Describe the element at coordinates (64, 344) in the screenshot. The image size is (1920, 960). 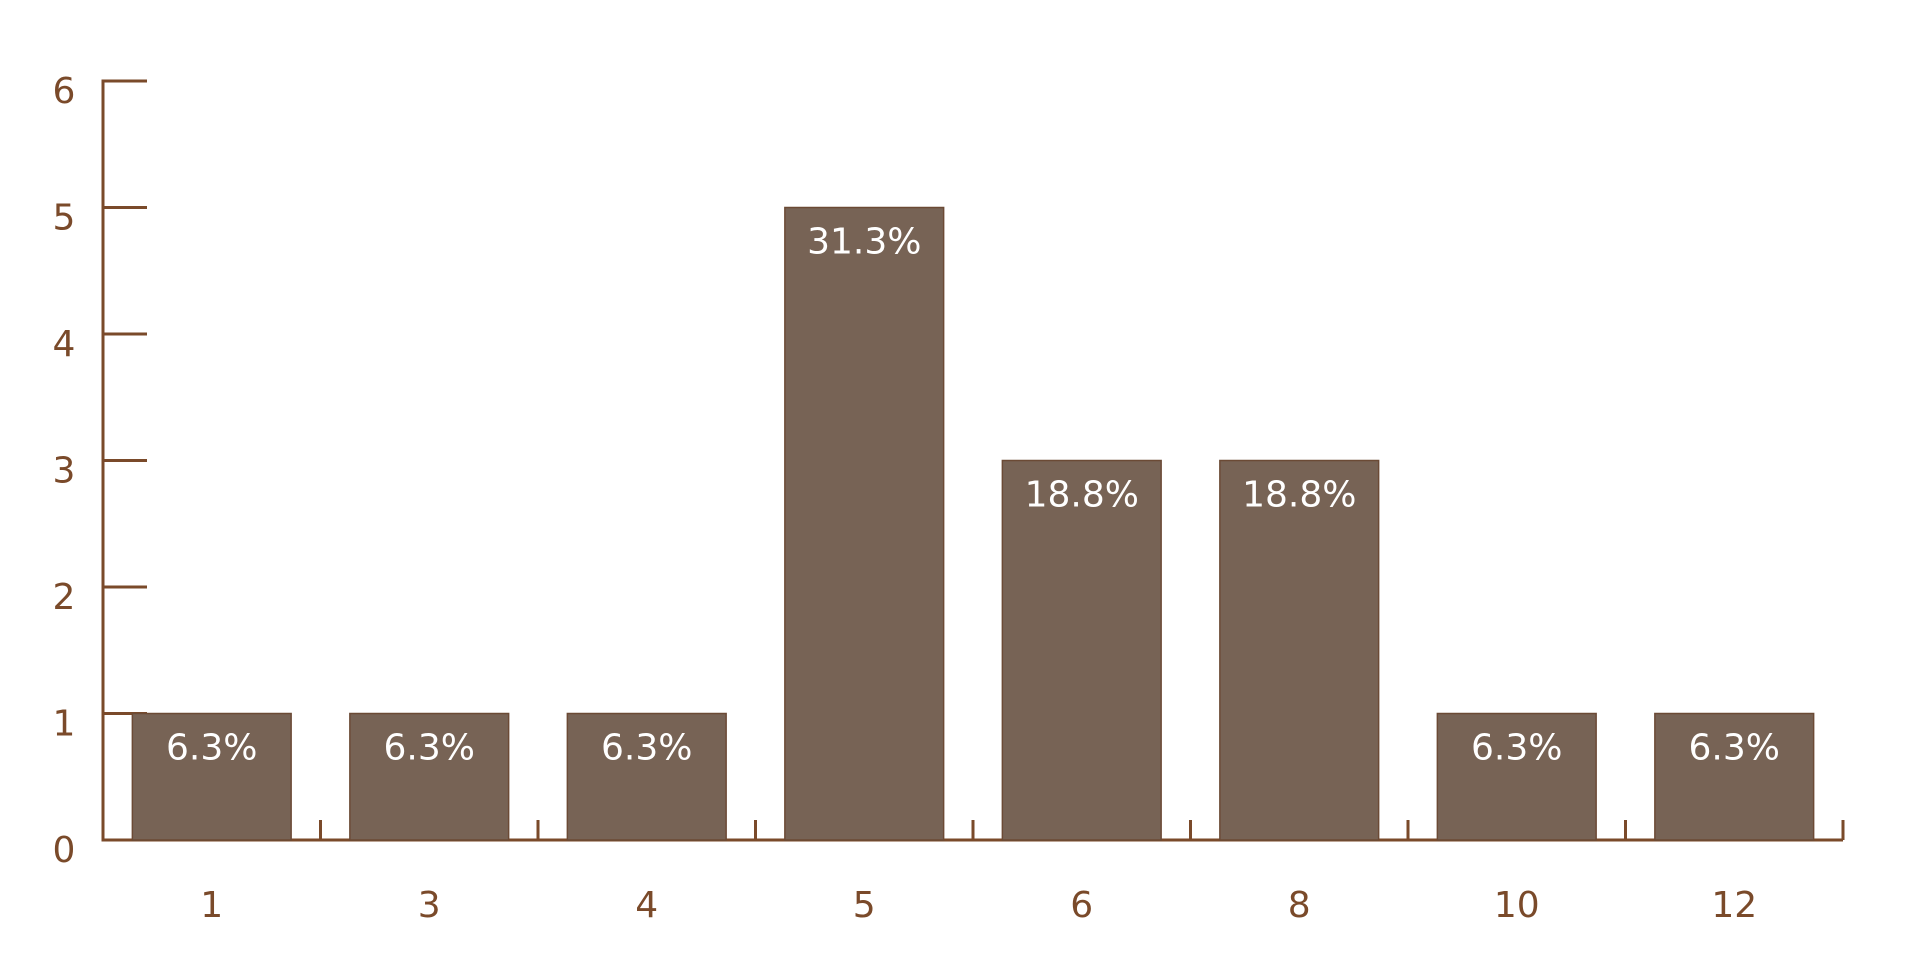
I see `y-tick-label: 4` at that location.